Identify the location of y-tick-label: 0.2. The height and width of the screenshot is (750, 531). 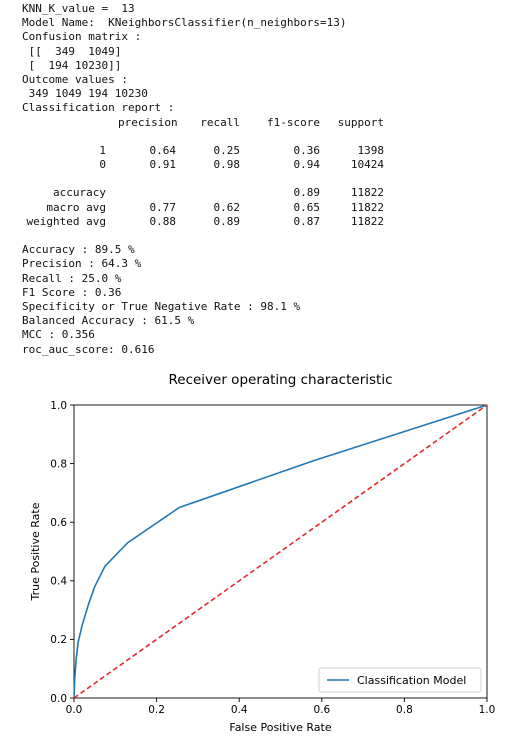
(58, 640).